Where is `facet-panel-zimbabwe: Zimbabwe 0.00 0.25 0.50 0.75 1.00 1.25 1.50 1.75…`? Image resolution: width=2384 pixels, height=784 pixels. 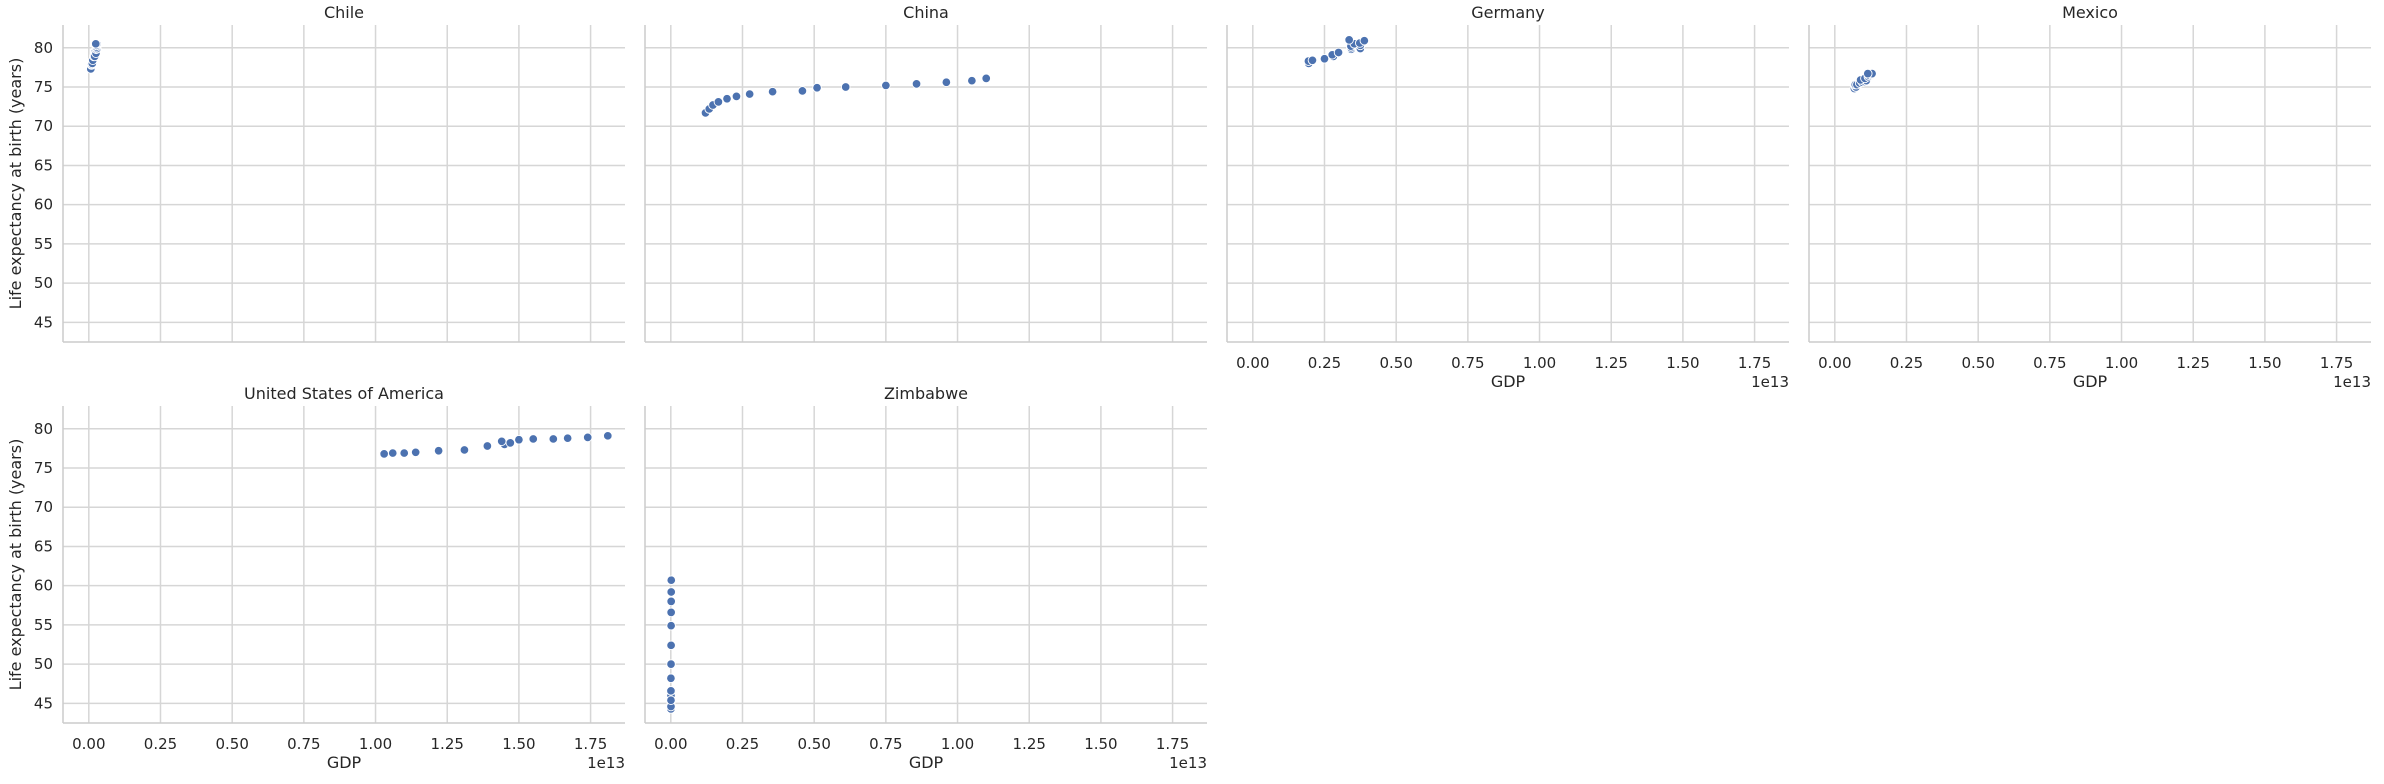
facet-panel-zimbabwe: Zimbabwe 0.00 0.25 0.50 0.75 1.00 1.25 1.50 1.75… is located at coordinates (925, 578).